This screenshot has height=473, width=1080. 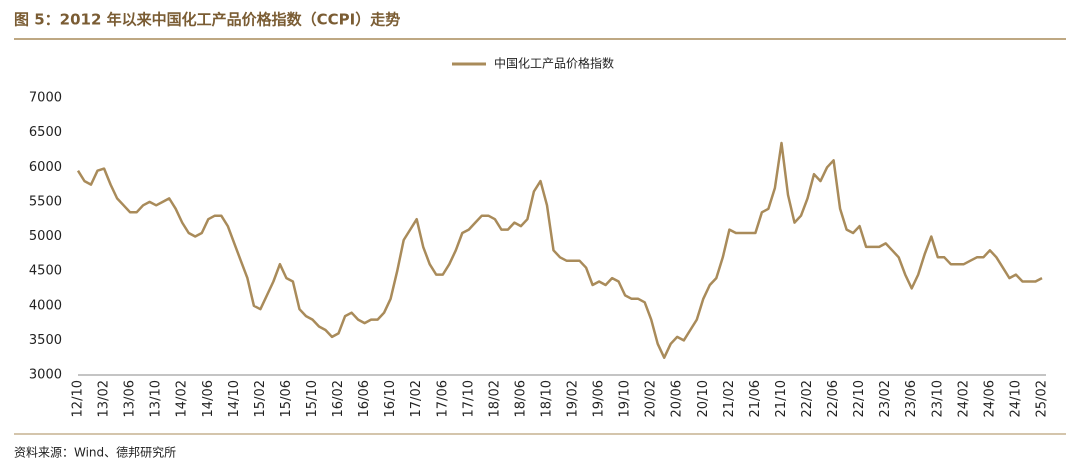 What do you see at coordinates (963, 398) in the screenshot?
I see `x-tick-label: 24/02` at bounding box center [963, 398].